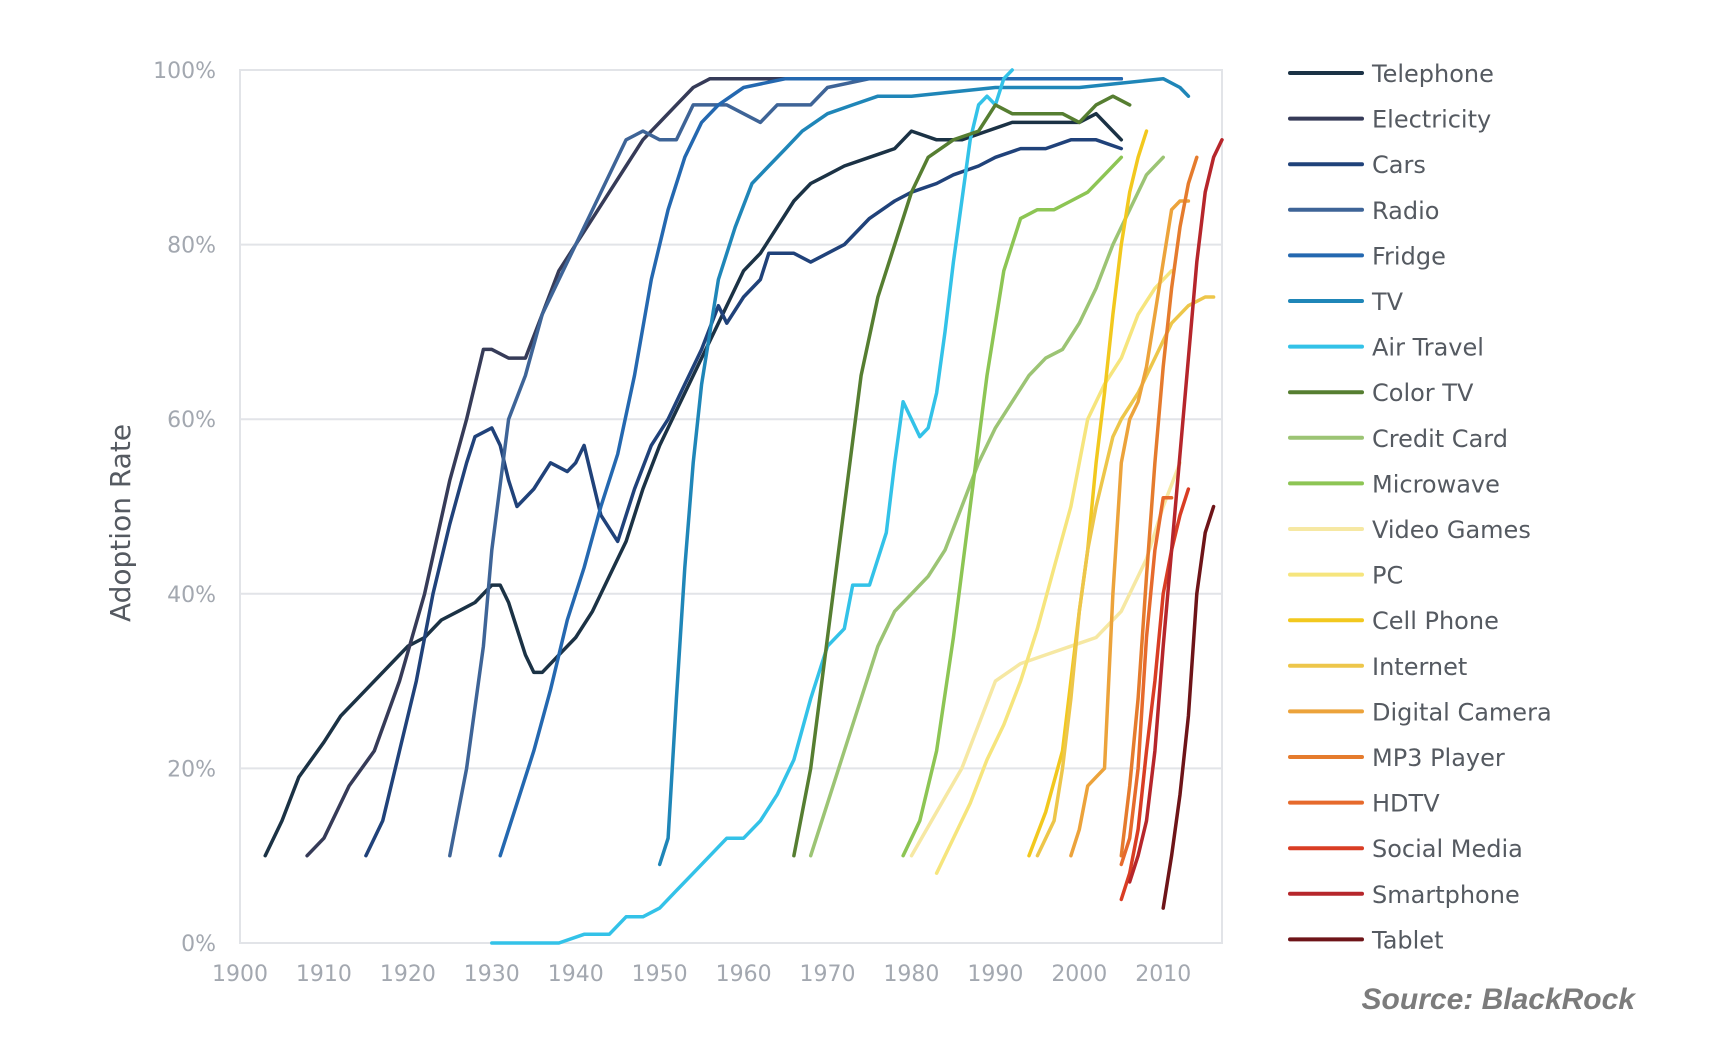  I want to click on x-tick-label: 1980, so click(911, 974).